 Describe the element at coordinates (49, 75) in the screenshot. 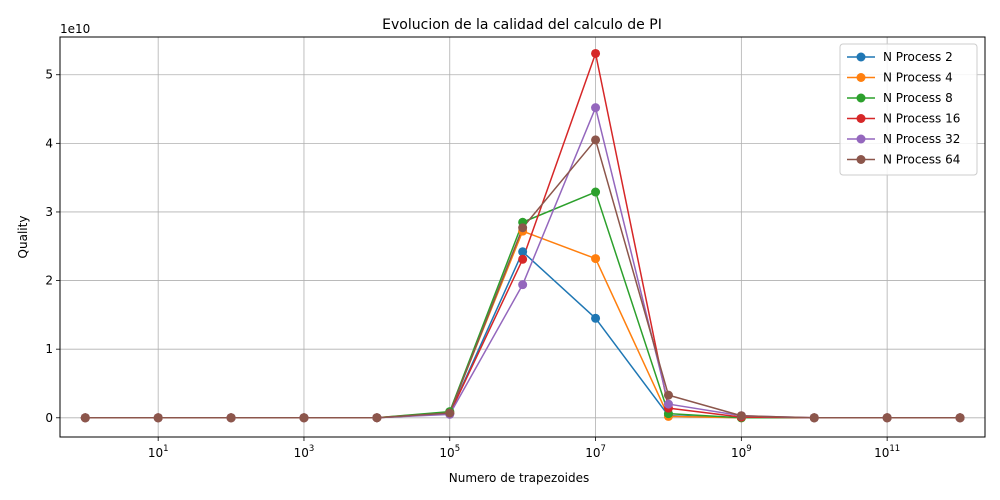

I see `y-tick-label: 5` at that location.